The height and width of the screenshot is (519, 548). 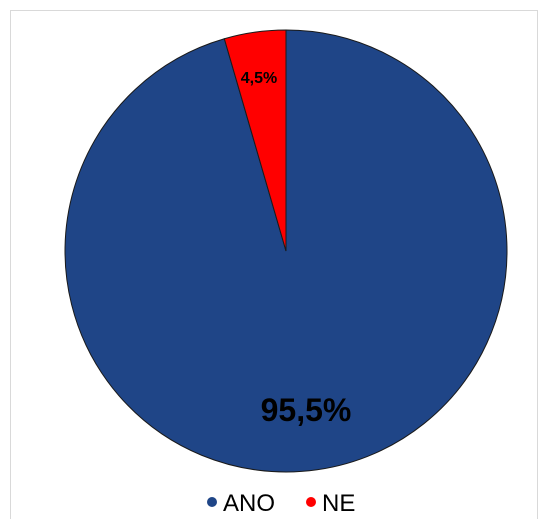 I want to click on legend-marker-ano, so click(x=212, y=502).